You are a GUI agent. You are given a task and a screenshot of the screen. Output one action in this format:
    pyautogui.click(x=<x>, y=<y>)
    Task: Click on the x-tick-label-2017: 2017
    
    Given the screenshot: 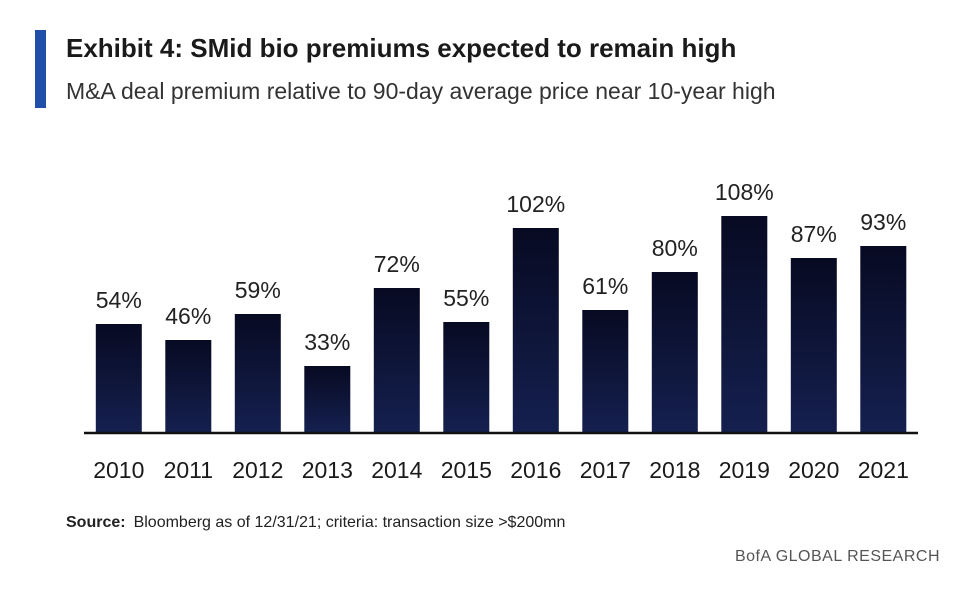 What is the action you would take?
    pyautogui.click(x=605, y=470)
    